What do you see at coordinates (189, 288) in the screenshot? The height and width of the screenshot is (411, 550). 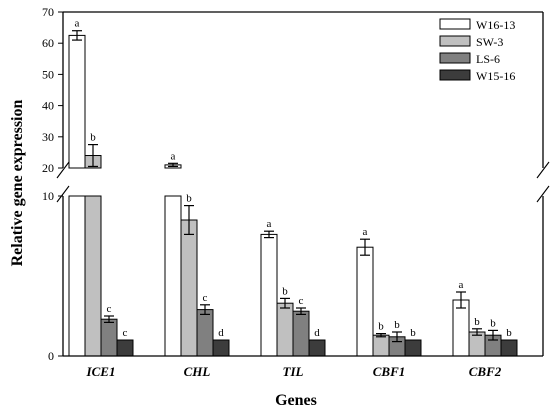 I see `bar-SW-3-CHL` at bounding box center [189, 288].